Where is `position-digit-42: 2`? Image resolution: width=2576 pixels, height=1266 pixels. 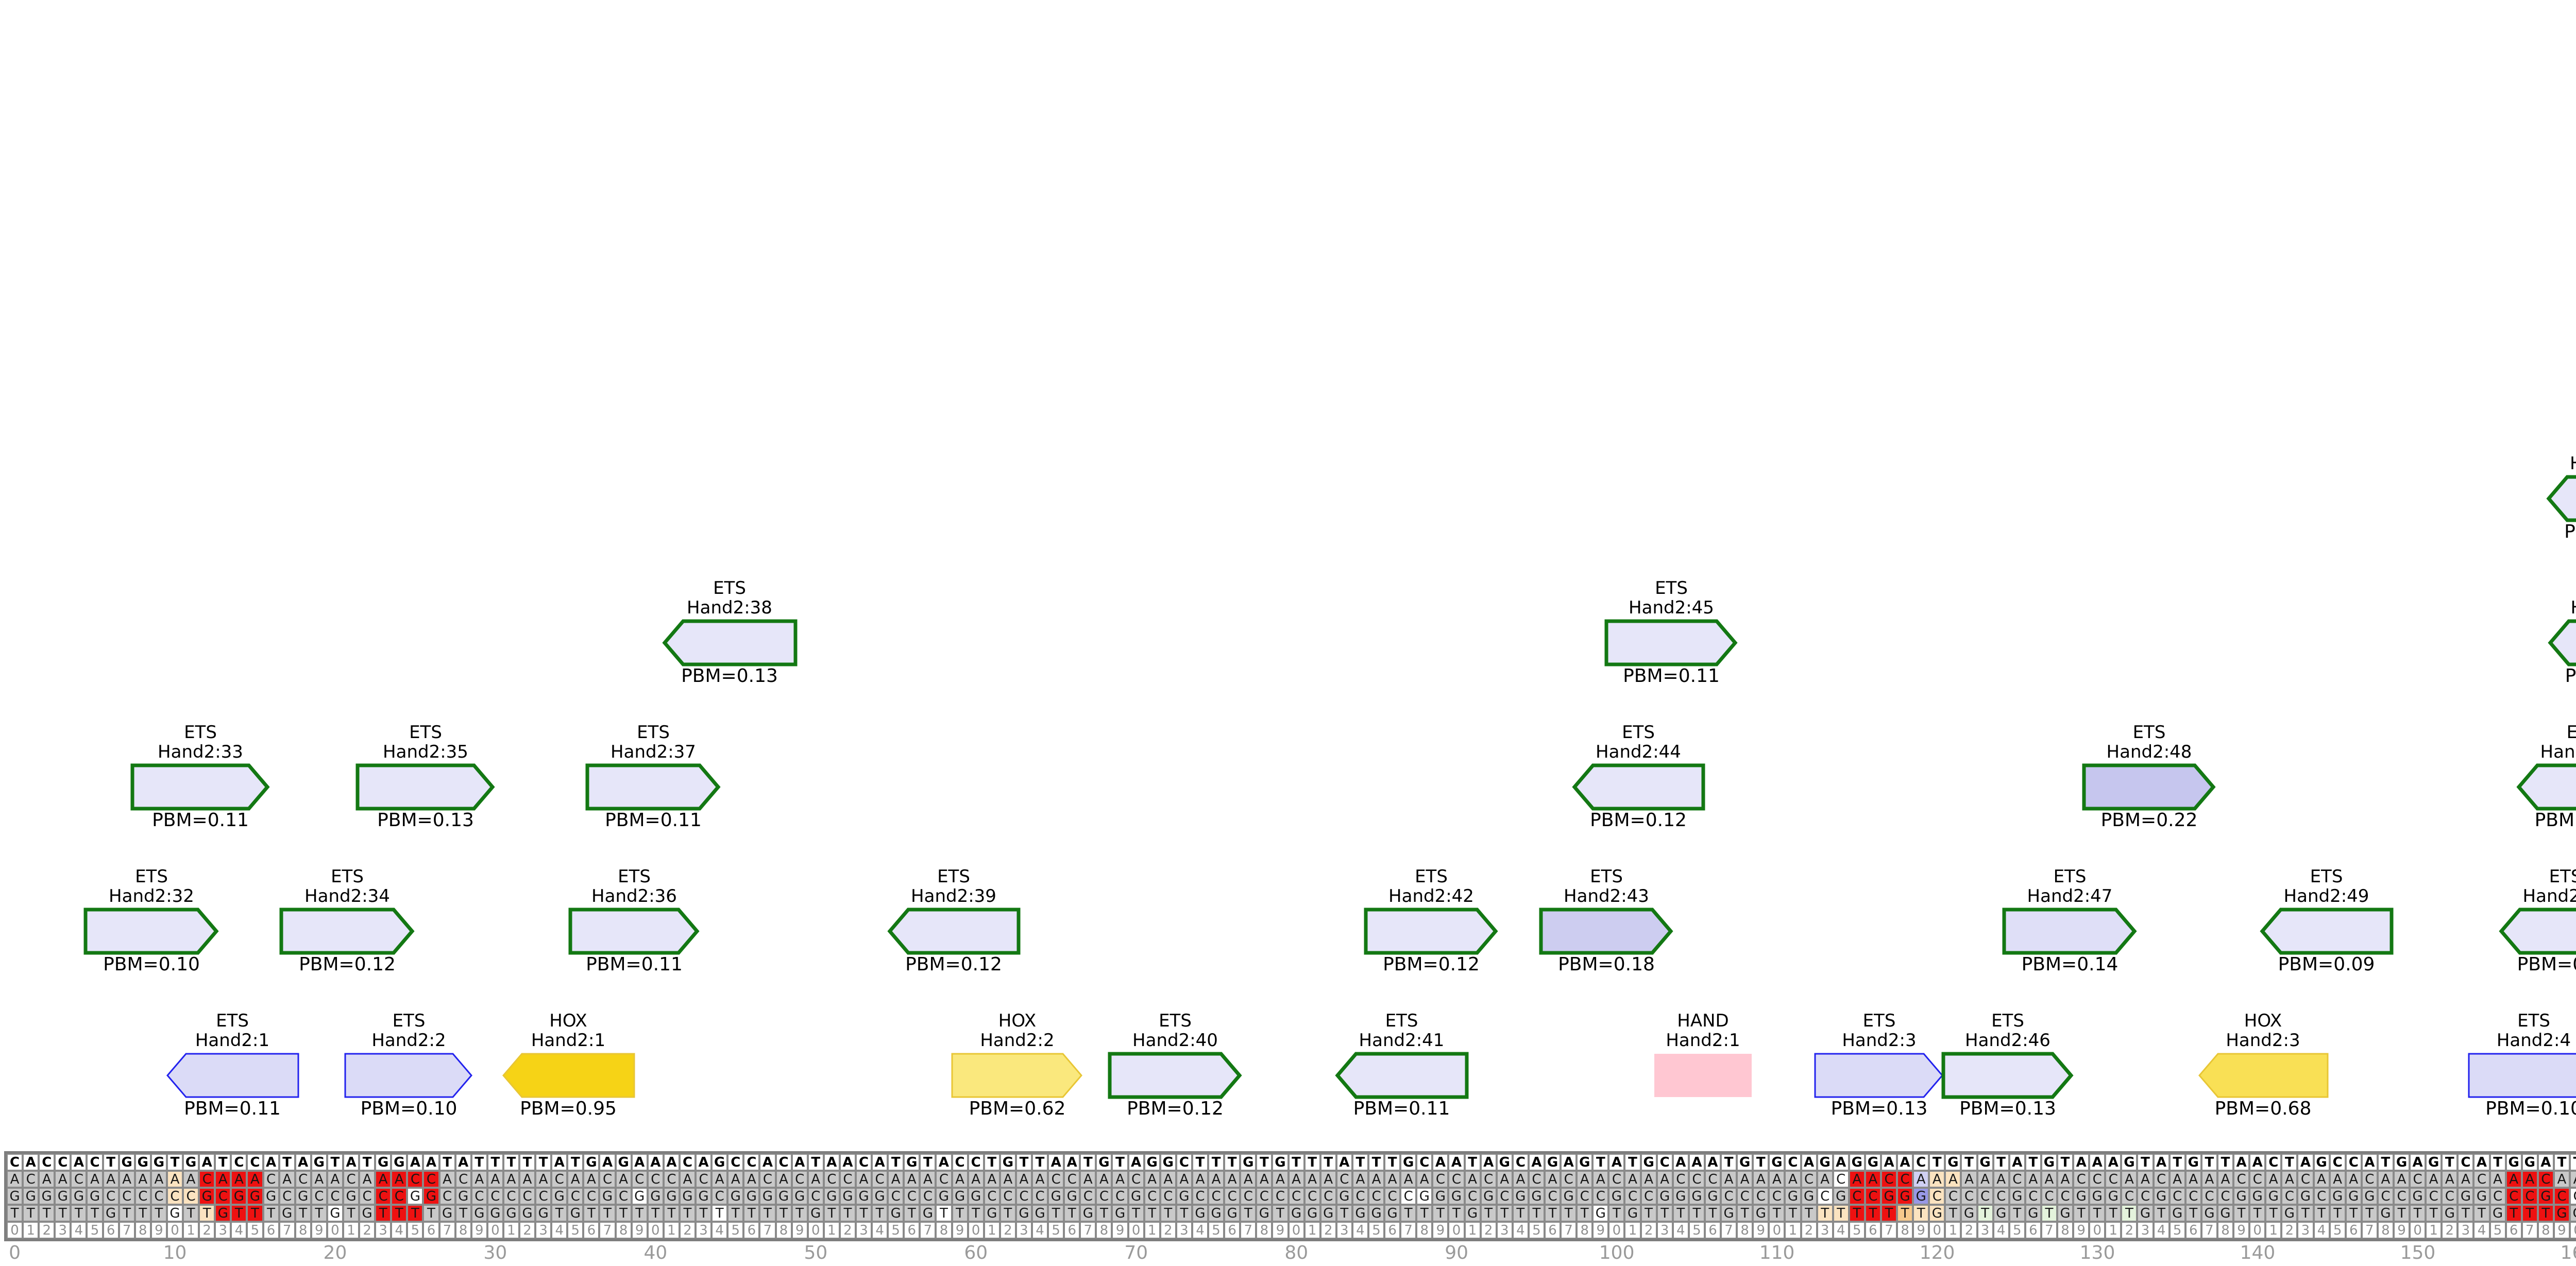 position-digit-42: 2 is located at coordinates (687, 1230).